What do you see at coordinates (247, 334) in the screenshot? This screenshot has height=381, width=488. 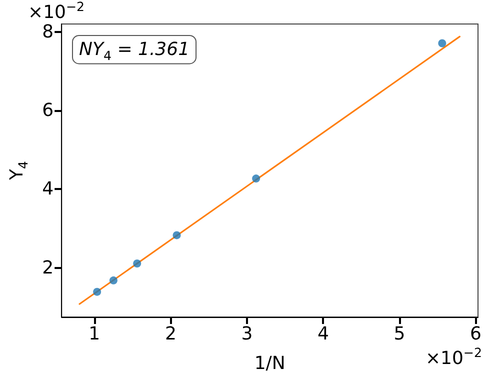 I see `x-tick-label: 3` at bounding box center [247, 334].